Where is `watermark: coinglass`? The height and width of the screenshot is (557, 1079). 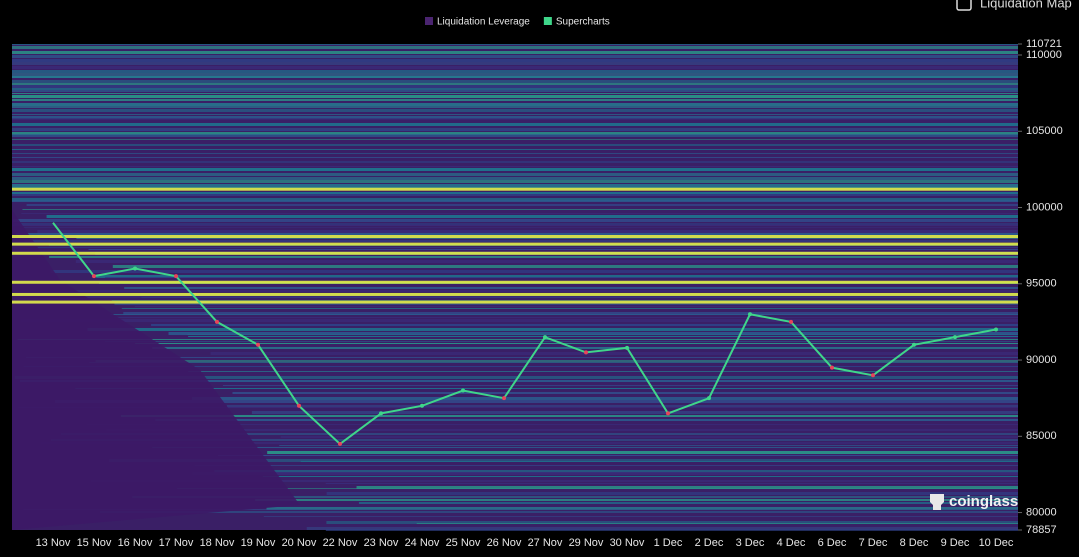 watermark: coinglass is located at coordinates (974, 501).